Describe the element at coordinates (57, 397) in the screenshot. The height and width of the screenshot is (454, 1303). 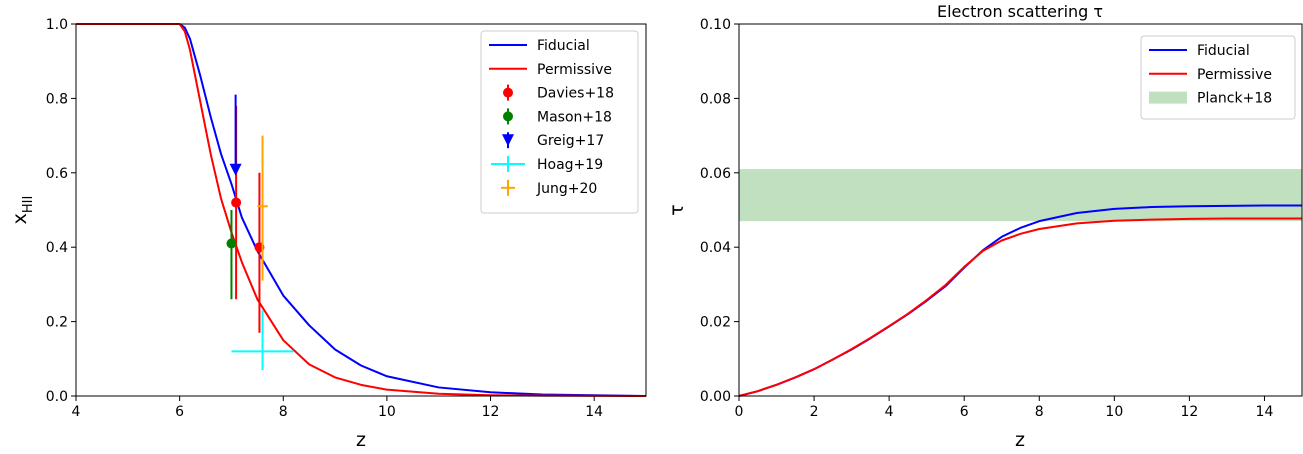
I see `y-tick-label: 0.0` at that location.